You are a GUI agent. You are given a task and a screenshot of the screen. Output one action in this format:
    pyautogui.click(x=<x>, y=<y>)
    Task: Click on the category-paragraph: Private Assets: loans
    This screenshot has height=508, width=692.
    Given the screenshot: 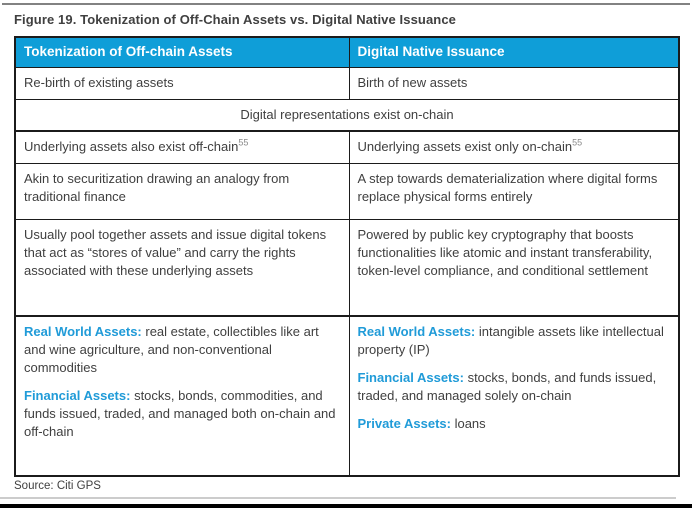 What is the action you would take?
    pyautogui.click(x=514, y=424)
    